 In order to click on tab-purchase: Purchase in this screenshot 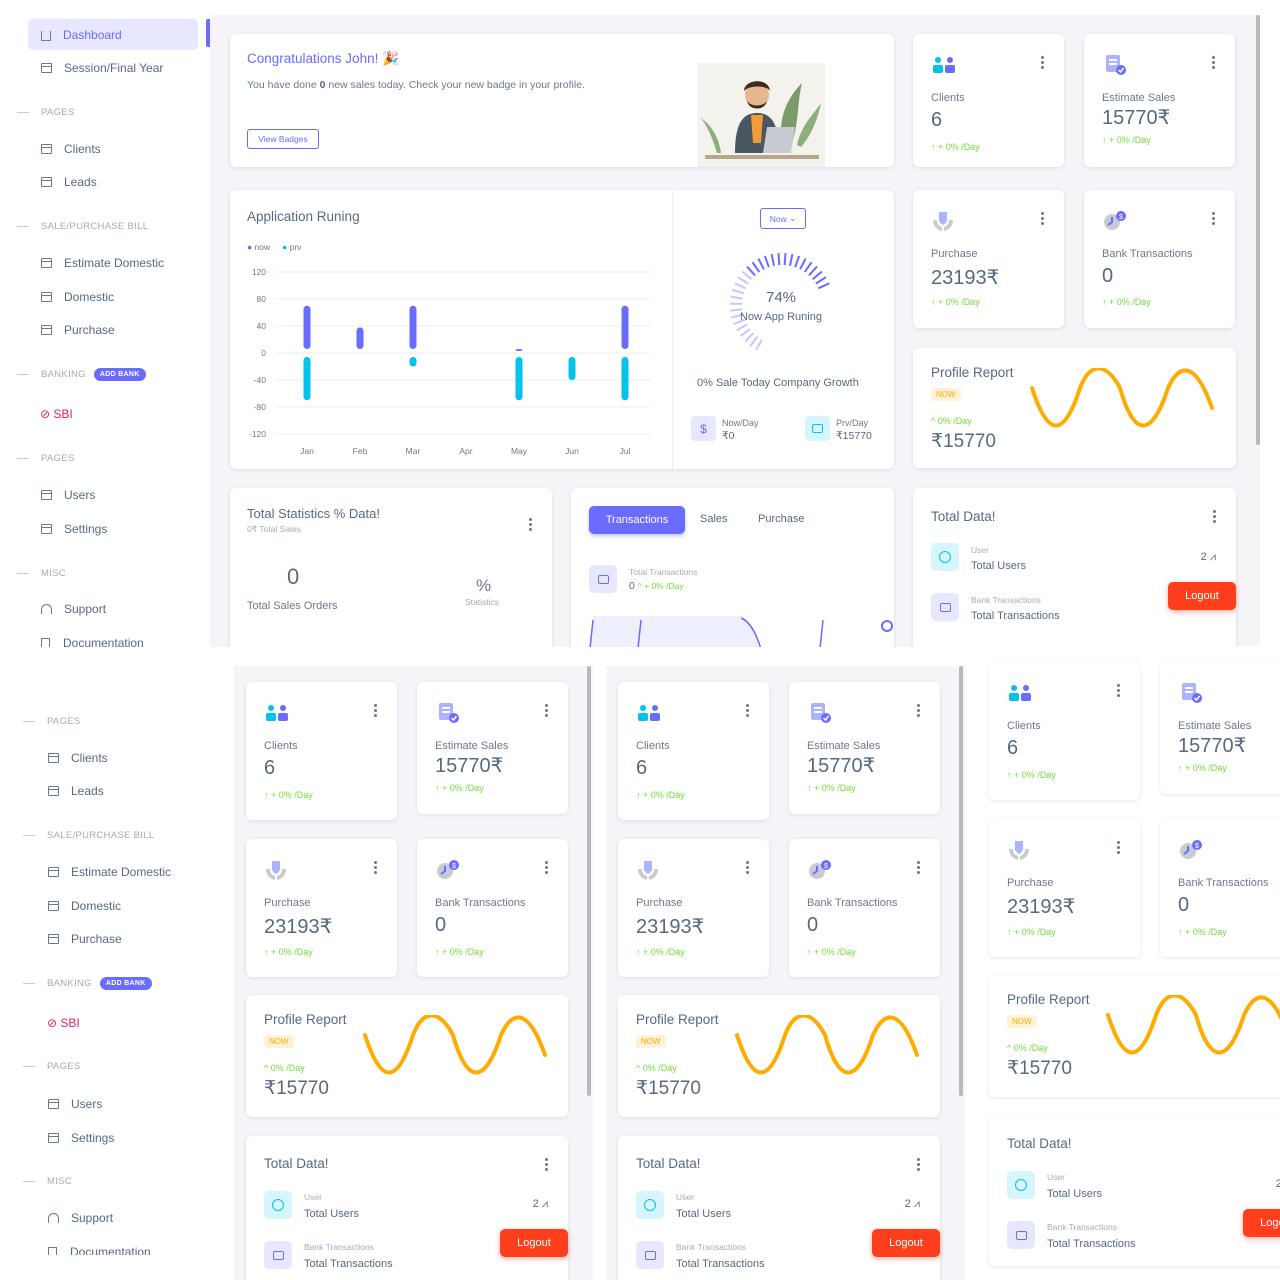, I will do `click(781, 519)`.